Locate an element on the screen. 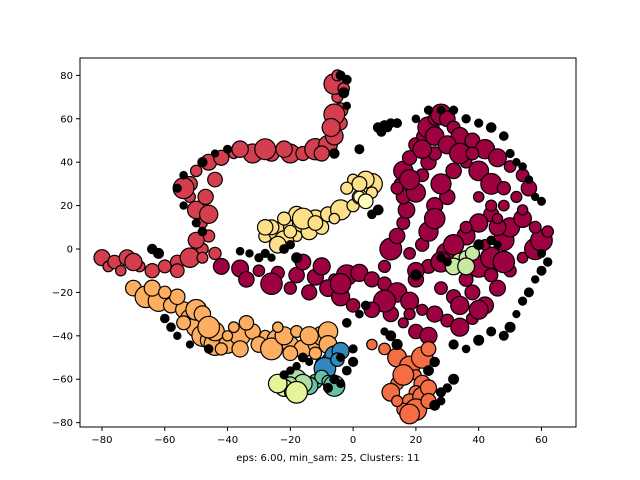 This screenshot has width=640, height=480. y-tick-label: 80 is located at coordinates (66, 76).